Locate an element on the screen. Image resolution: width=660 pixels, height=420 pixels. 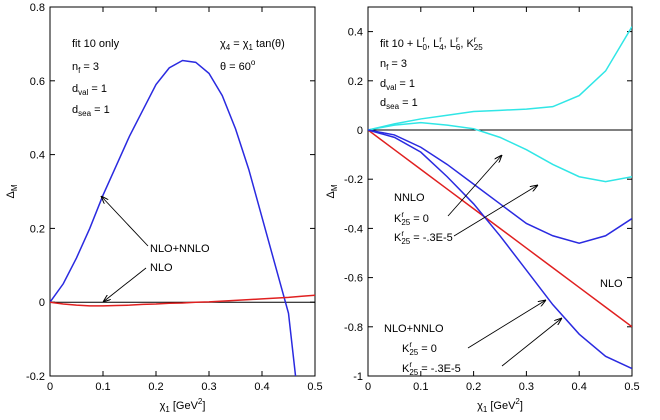
x-tick-label: 0.1 is located at coordinates (102, 387).